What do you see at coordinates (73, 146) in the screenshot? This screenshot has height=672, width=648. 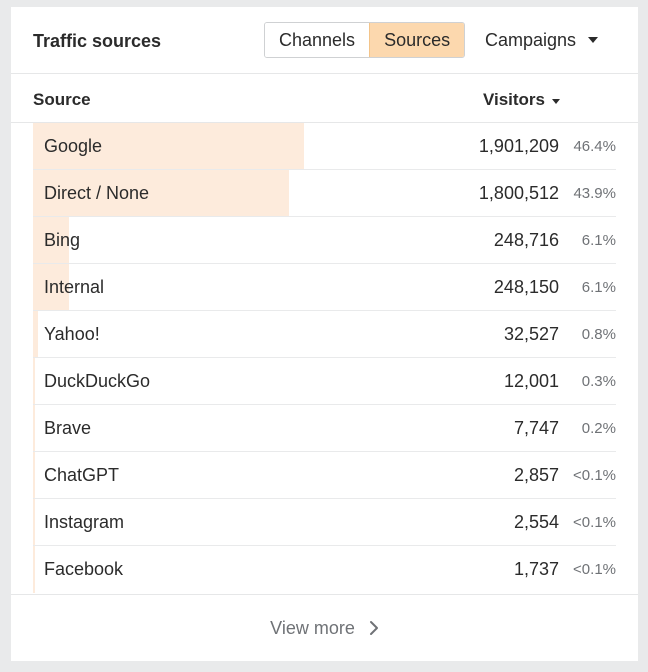 I see `source-name: Google` at bounding box center [73, 146].